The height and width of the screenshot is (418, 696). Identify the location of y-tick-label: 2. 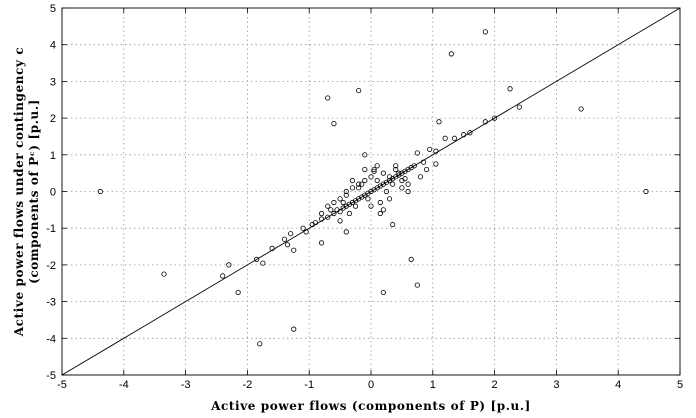
(53, 119).